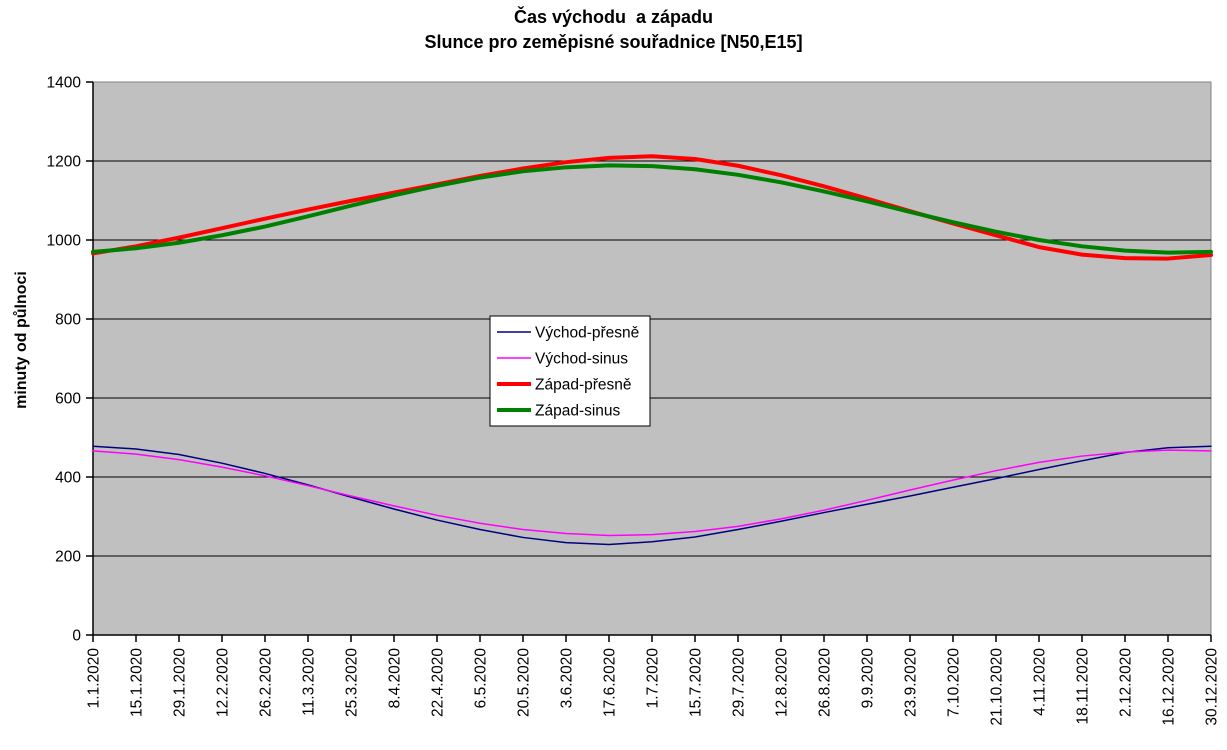  I want to click on x-tick-label: 22.4.2020, so click(438, 682).